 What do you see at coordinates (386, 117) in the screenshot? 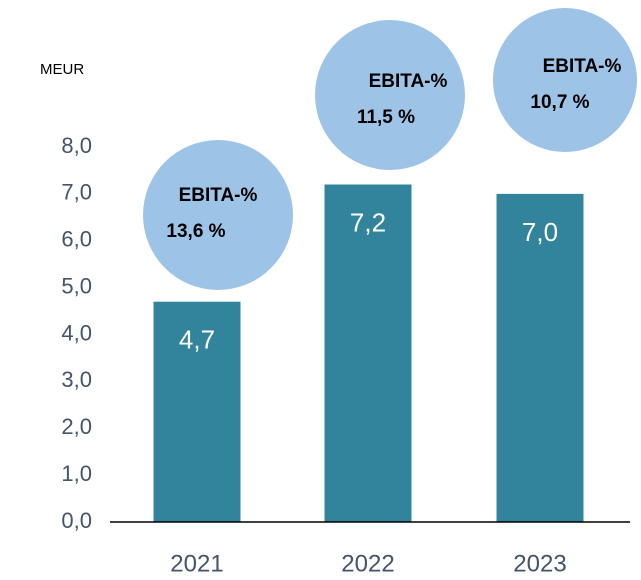
I see `annotation-text: 11,5 %` at bounding box center [386, 117].